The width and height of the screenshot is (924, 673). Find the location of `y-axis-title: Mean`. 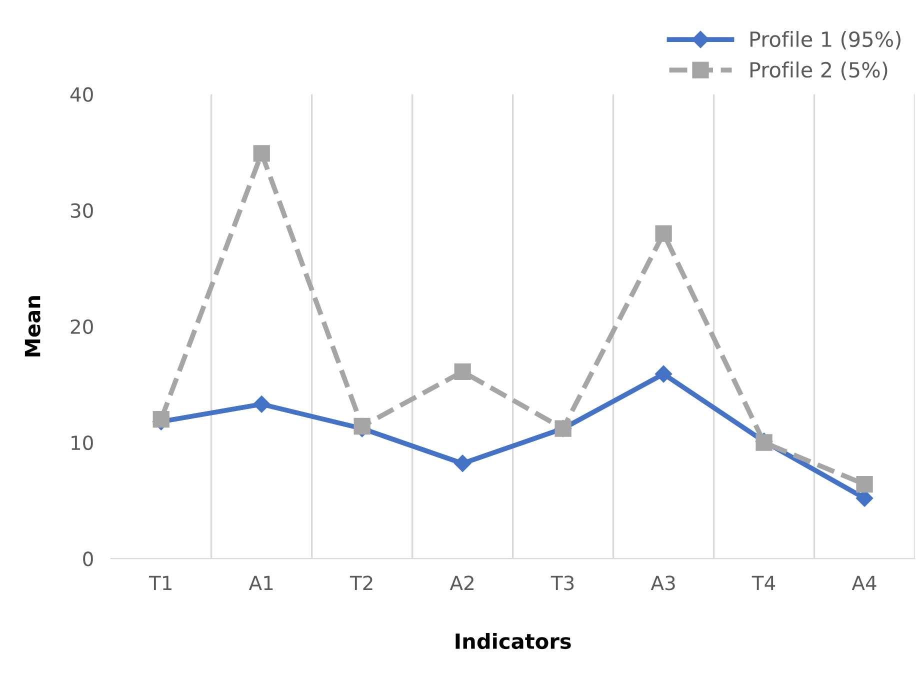

y-axis-title: Mean is located at coordinates (32, 326).